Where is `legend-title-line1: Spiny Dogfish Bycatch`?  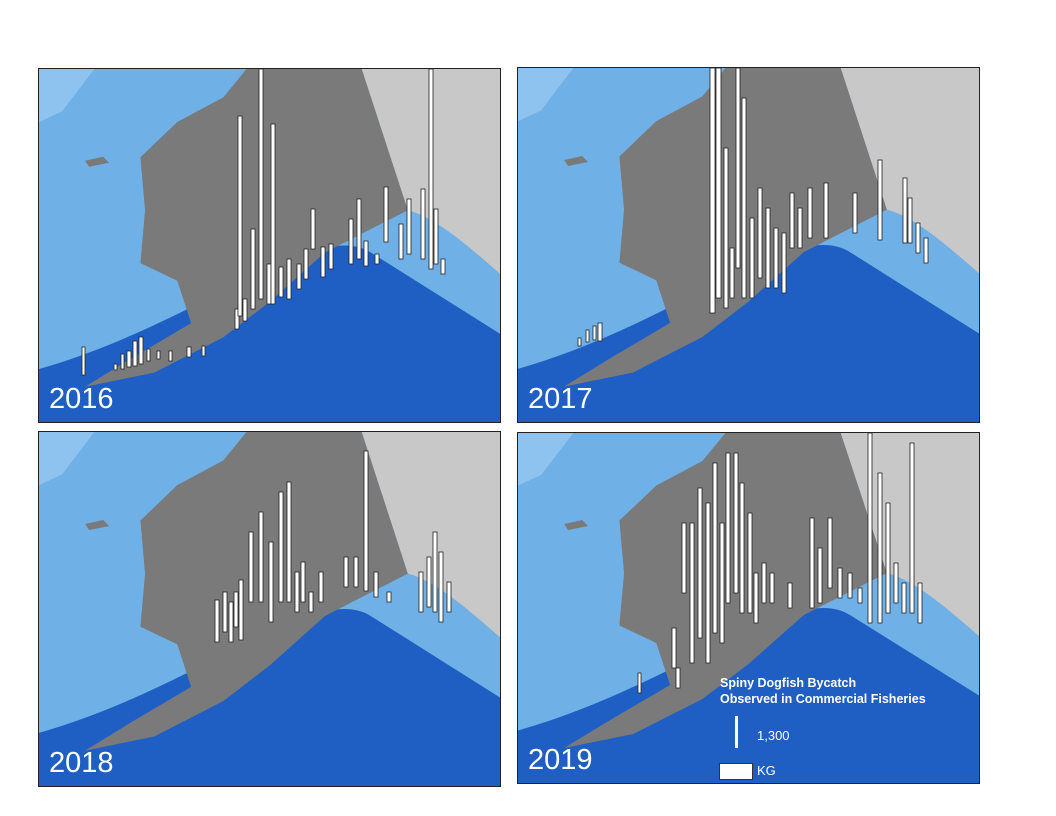
legend-title-line1: Spiny Dogfish Bycatch is located at coordinates (788, 683).